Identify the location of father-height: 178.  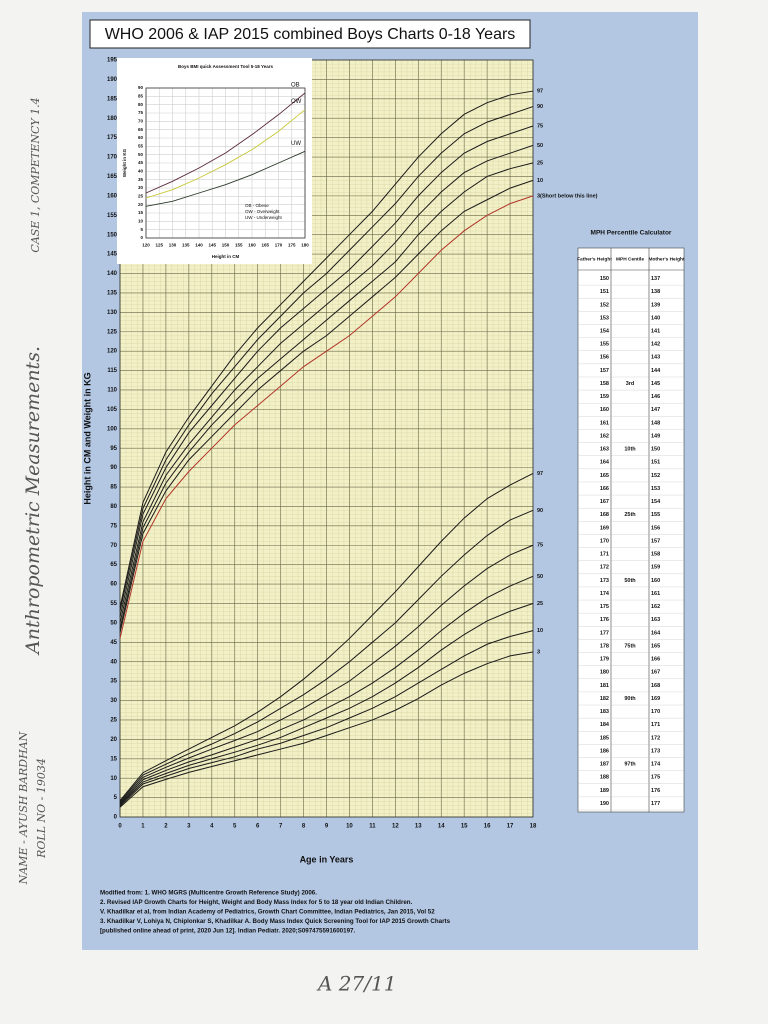
(604, 646).